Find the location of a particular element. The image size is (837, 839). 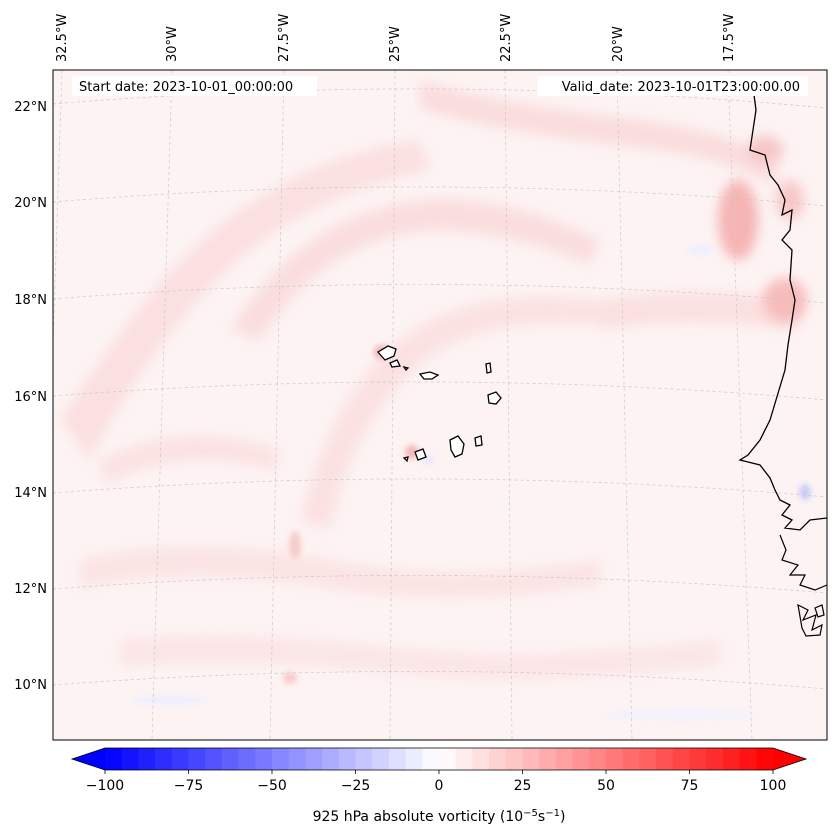

colorbar-tick-label: 0 is located at coordinates (439, 786).